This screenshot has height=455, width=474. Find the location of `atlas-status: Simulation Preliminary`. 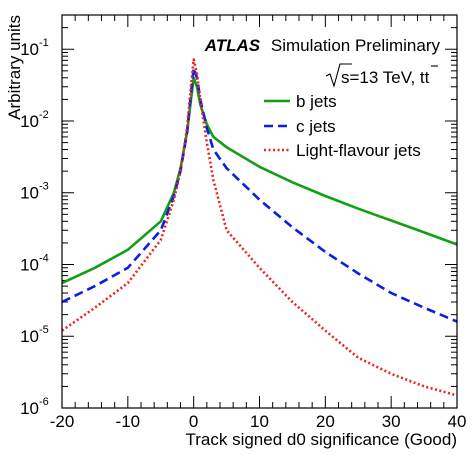

atlas-status: Simulation Preliminary is located at coordinates (356, 45).